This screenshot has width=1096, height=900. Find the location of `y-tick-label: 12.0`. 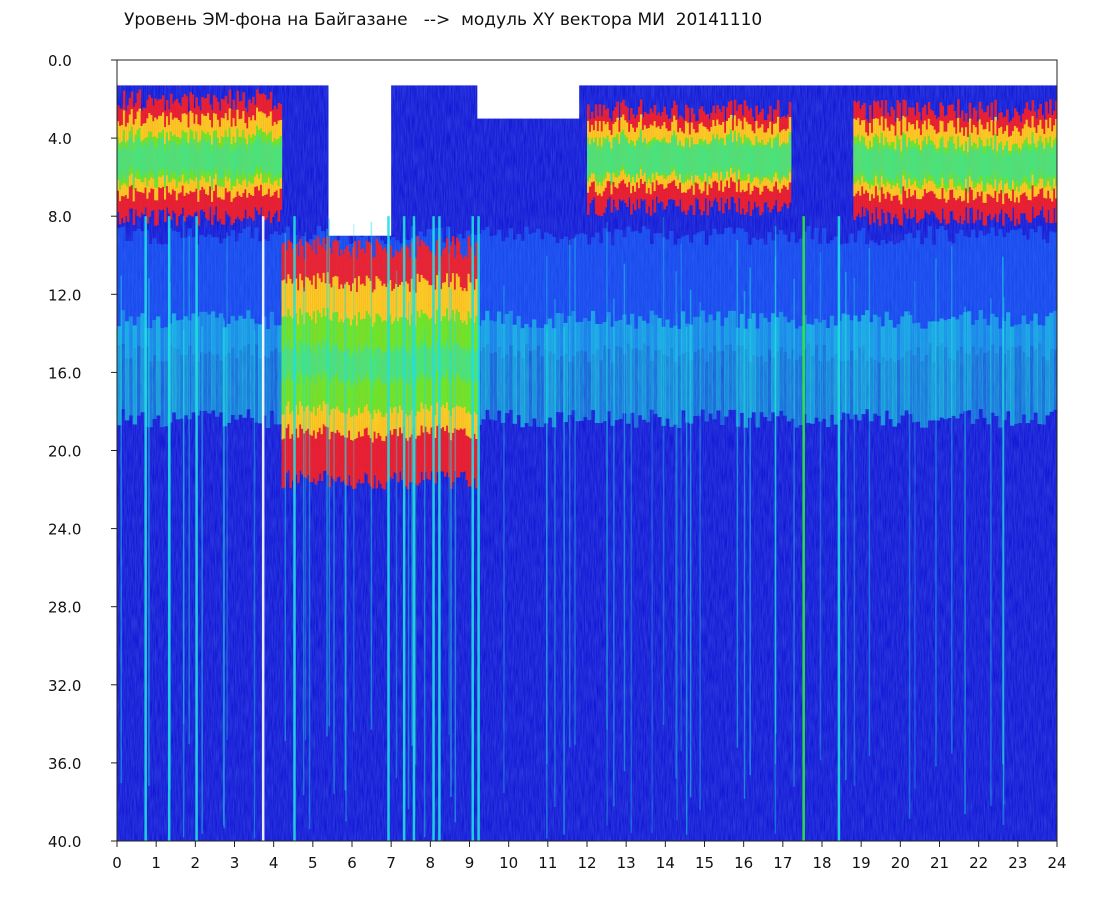

y-tick-label: 12.0 is located at coordinates (64, 295).